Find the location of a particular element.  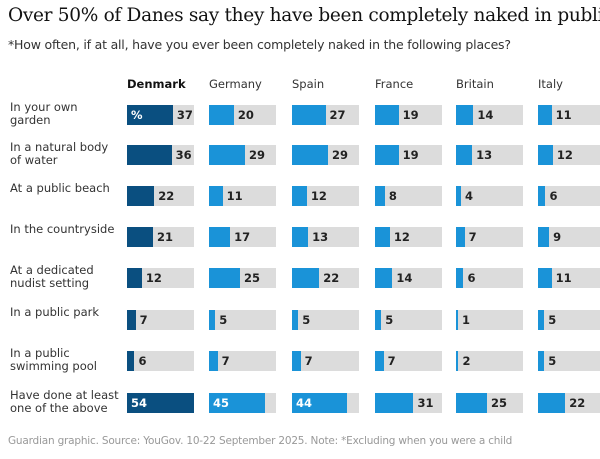

column-header: France is located at coordinates (394, 84).